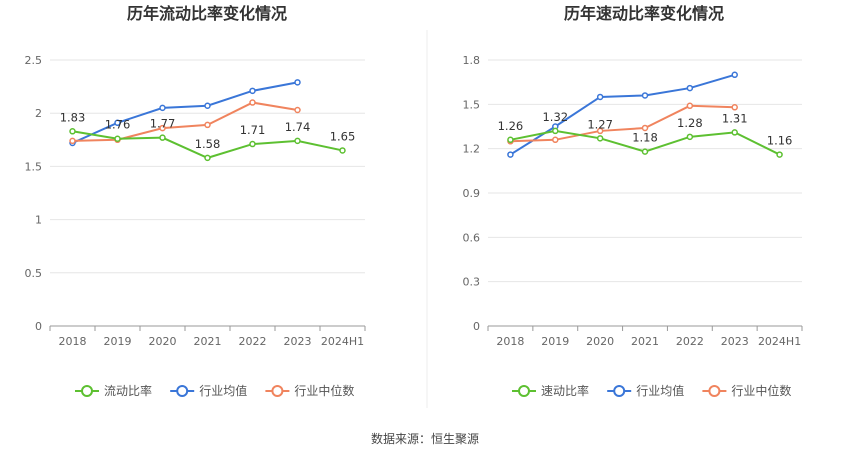  What do you see at coordinates (555, 117) in the screenshot?
I see `data-label: 1.32` at bounding box center [555, 117].